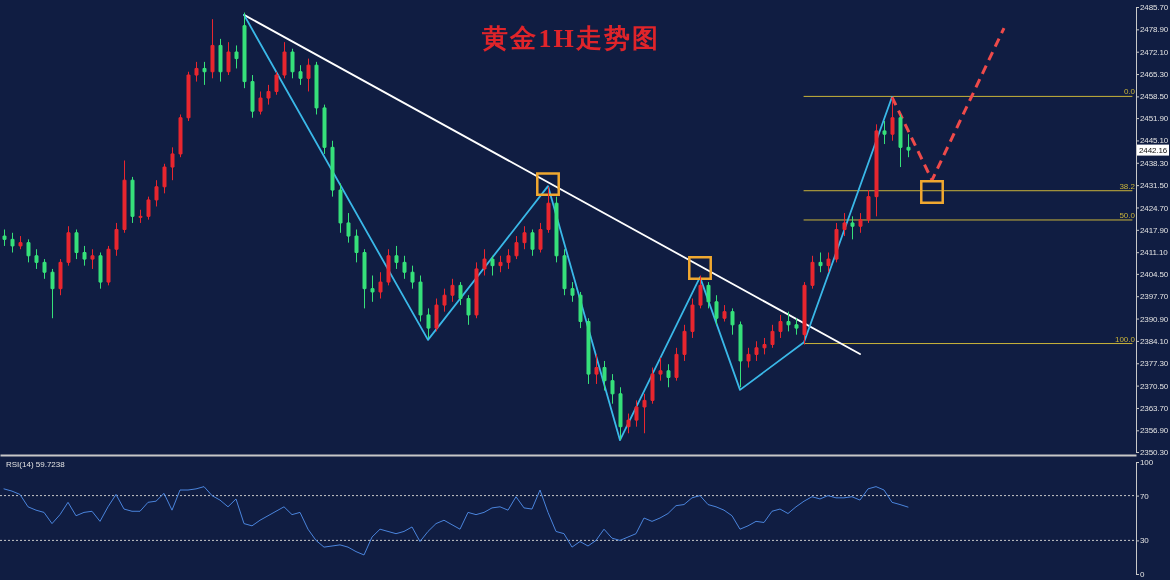 The width and height of the screenshot is (1170, 580). Describe the element at coordinates (1154, 274) in the screenshot. I see `y-tick-label: 2404.50` at that location.